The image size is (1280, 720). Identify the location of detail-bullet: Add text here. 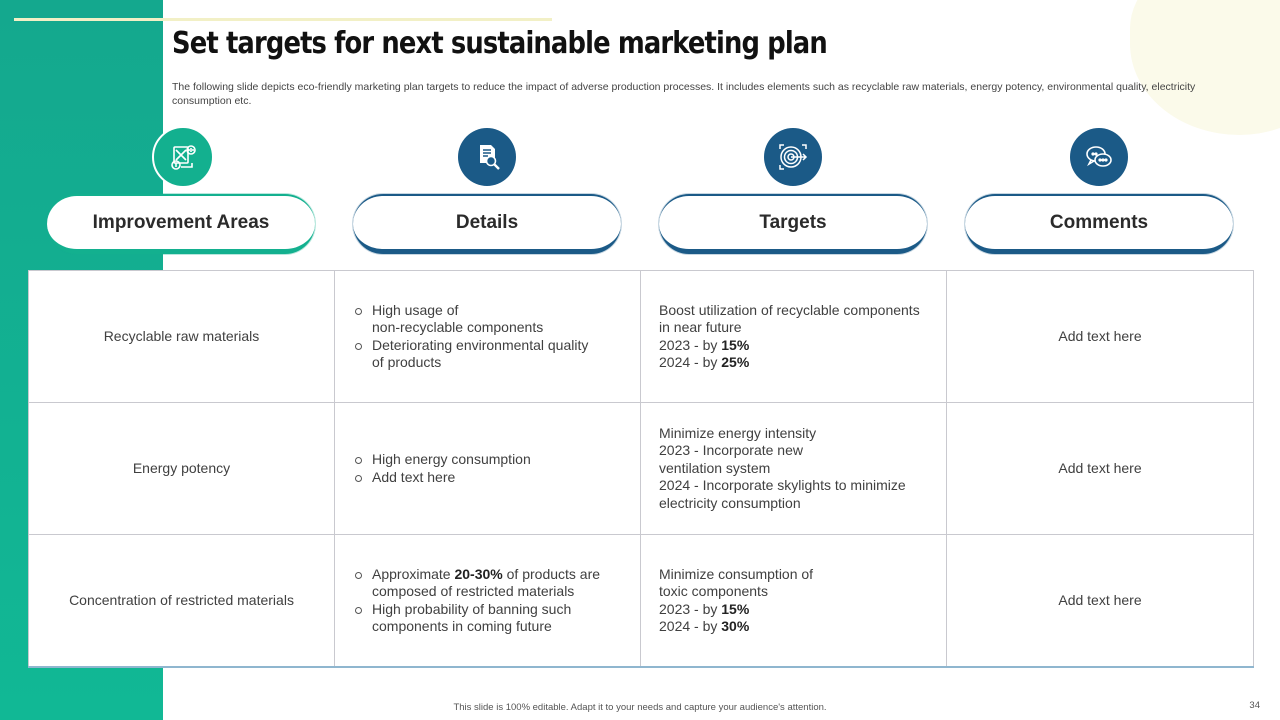
(496, 478).